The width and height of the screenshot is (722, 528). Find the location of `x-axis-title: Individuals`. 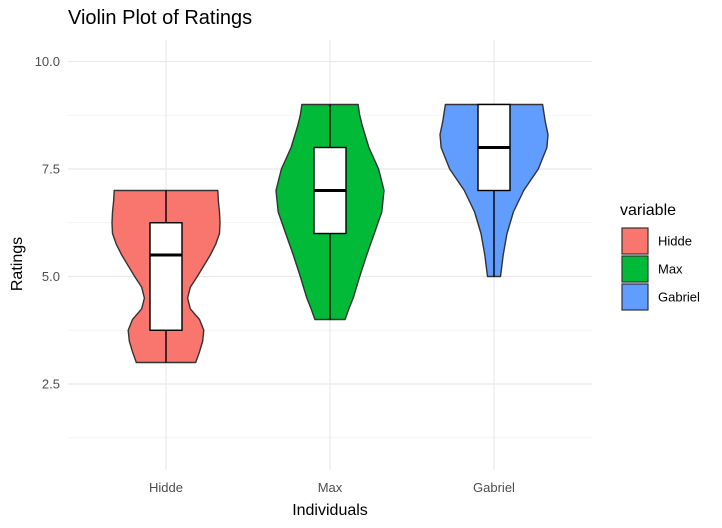

x-axis-title: Individuals is located at coordinates (330, 510).